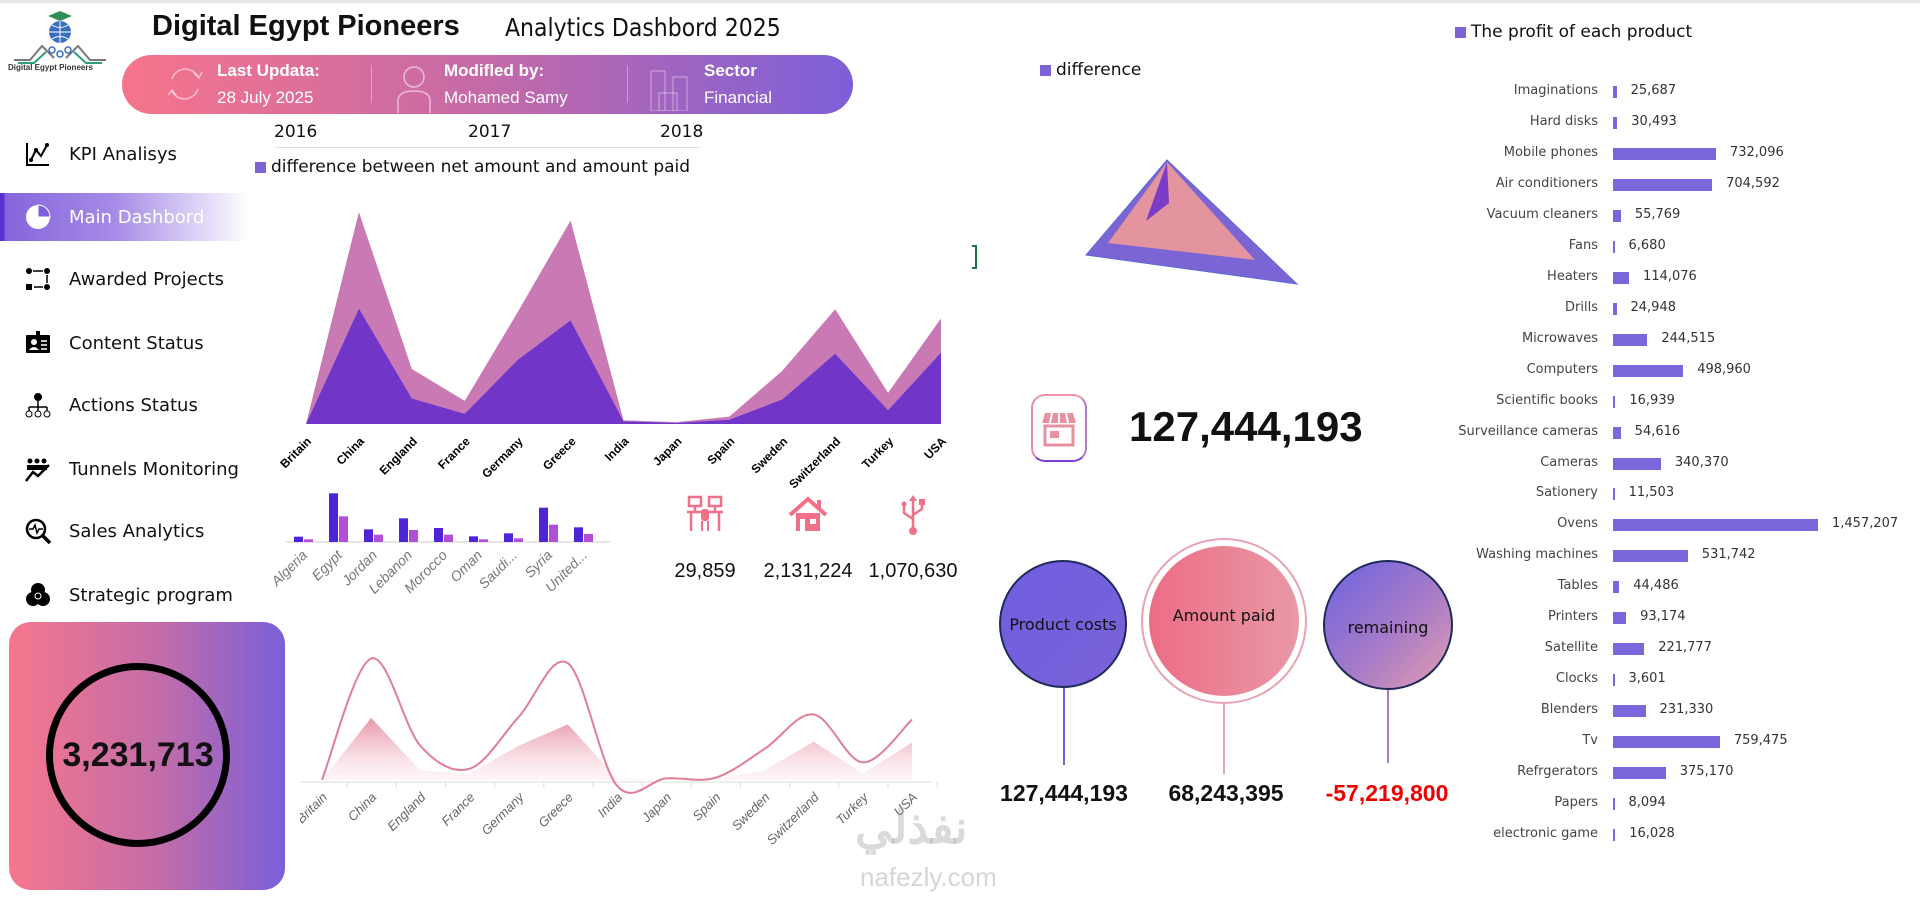  I want to click on product-row: Blenders 231,330, so click(1670, 711).